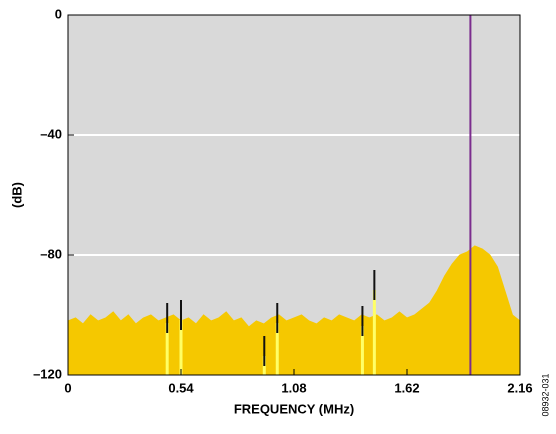 Image resolution: width=556 pixels, height=434 pixels. Describe the element at coordinates (58, 13) in the screenshot. I see `y-tick-label: 0` at that location.